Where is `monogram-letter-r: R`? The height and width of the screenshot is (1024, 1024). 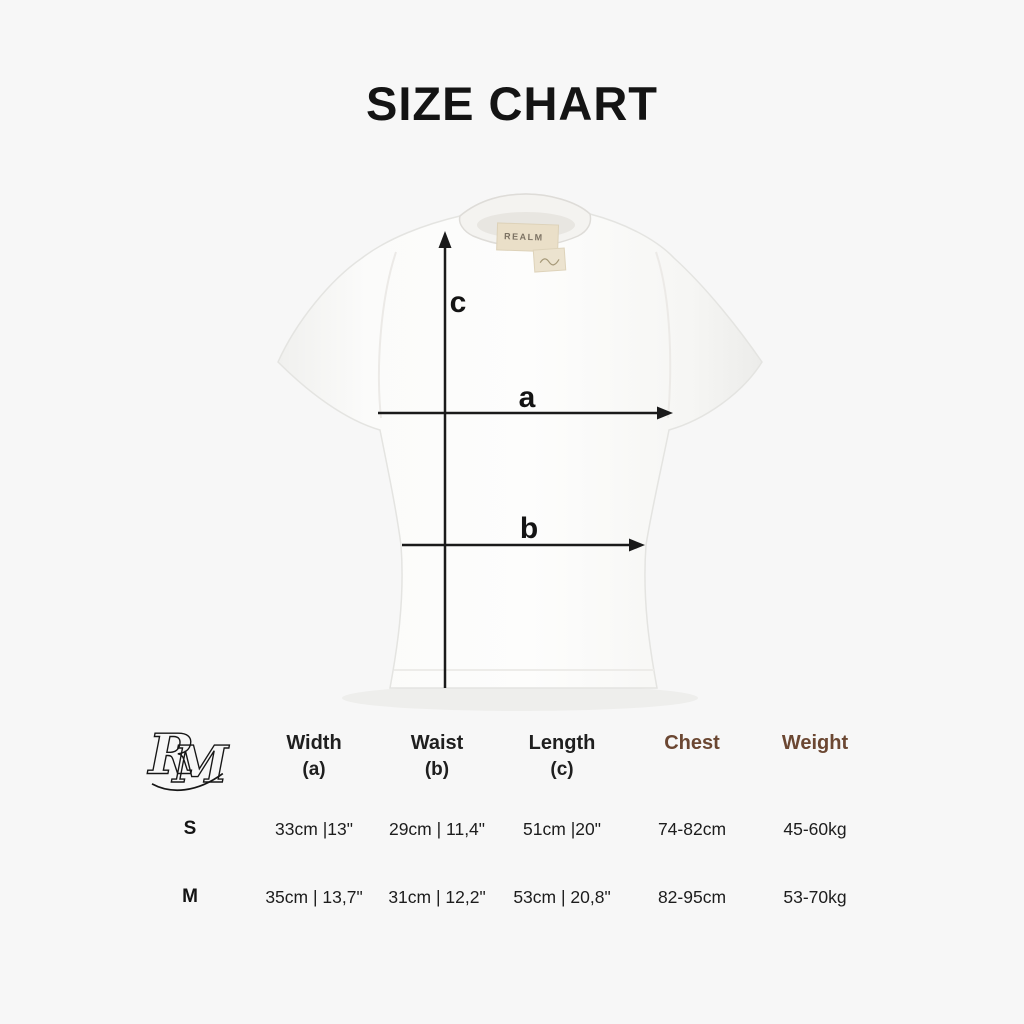
monogram-letter-r: R is located at coordinates (171, 755).